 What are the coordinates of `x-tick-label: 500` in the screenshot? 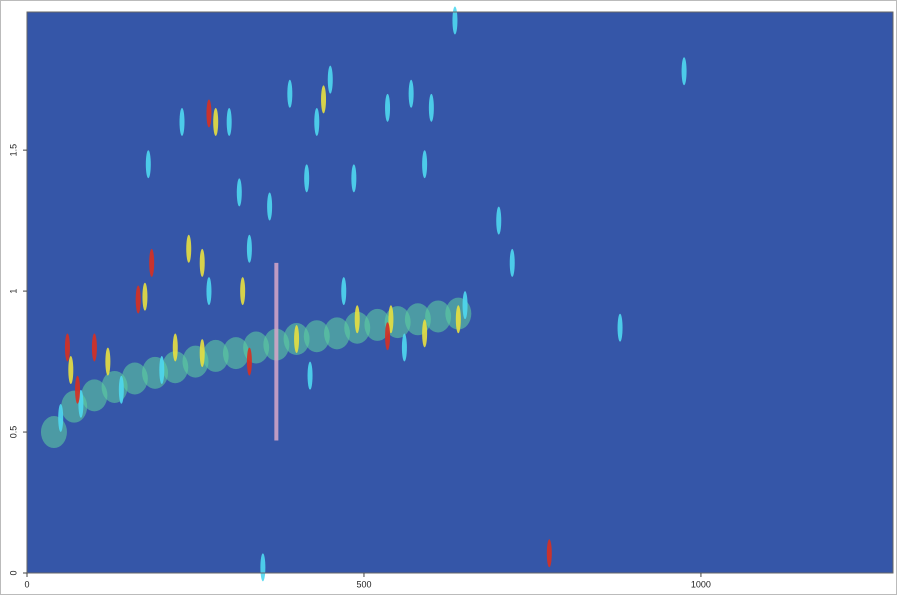 It's located at (363, 584).